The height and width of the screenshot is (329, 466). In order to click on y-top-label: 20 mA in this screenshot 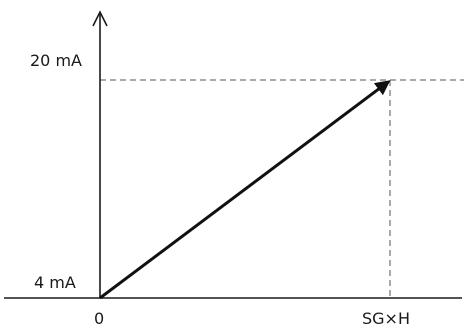, I will do `click(56, 60)`.